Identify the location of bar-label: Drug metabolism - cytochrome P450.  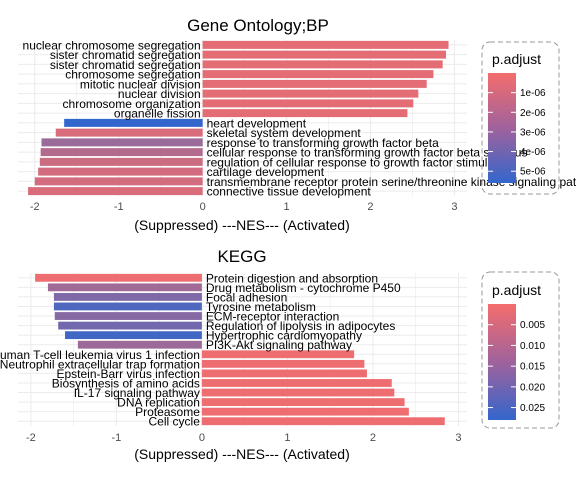
(303, 288).